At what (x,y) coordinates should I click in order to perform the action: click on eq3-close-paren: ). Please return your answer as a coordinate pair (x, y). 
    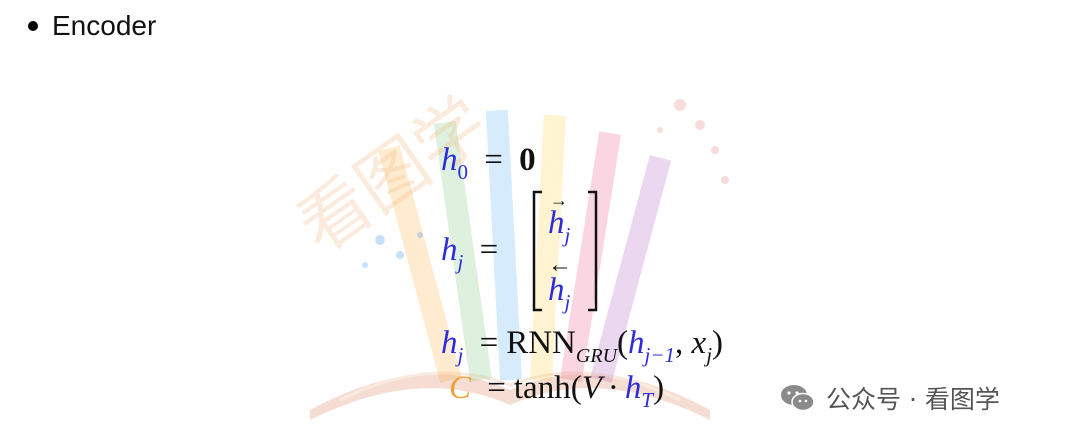
    Looking at the image, I should click on (718, 343).